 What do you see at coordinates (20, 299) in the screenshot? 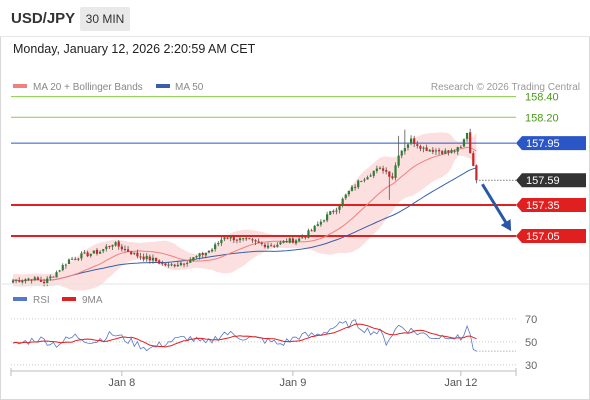
I see `rsi-legend-swatch` at bounding box center [20, 299].